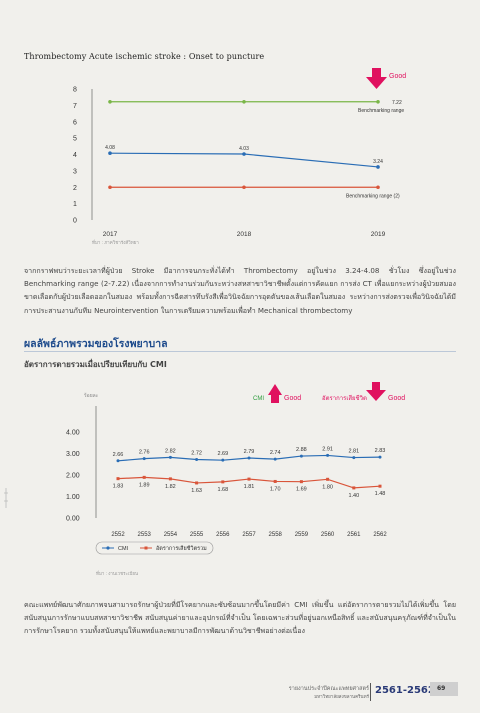 Image resolution: width=480 pixels, height=713 pixels. Describe the element at coordinates (110, 148) in the screenshot. I see `data-label: 4.08` at that location.